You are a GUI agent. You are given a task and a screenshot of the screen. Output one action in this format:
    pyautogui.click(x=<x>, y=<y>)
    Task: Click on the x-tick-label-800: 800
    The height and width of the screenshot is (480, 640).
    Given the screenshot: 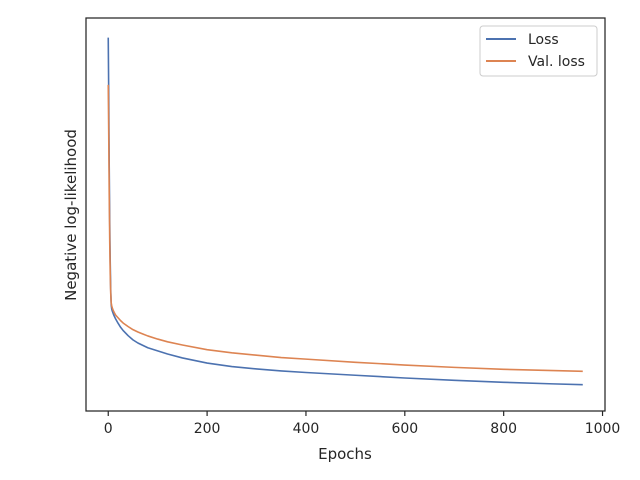 What is the action you would take?
    pyautogui.click(x=503, y=429)
    